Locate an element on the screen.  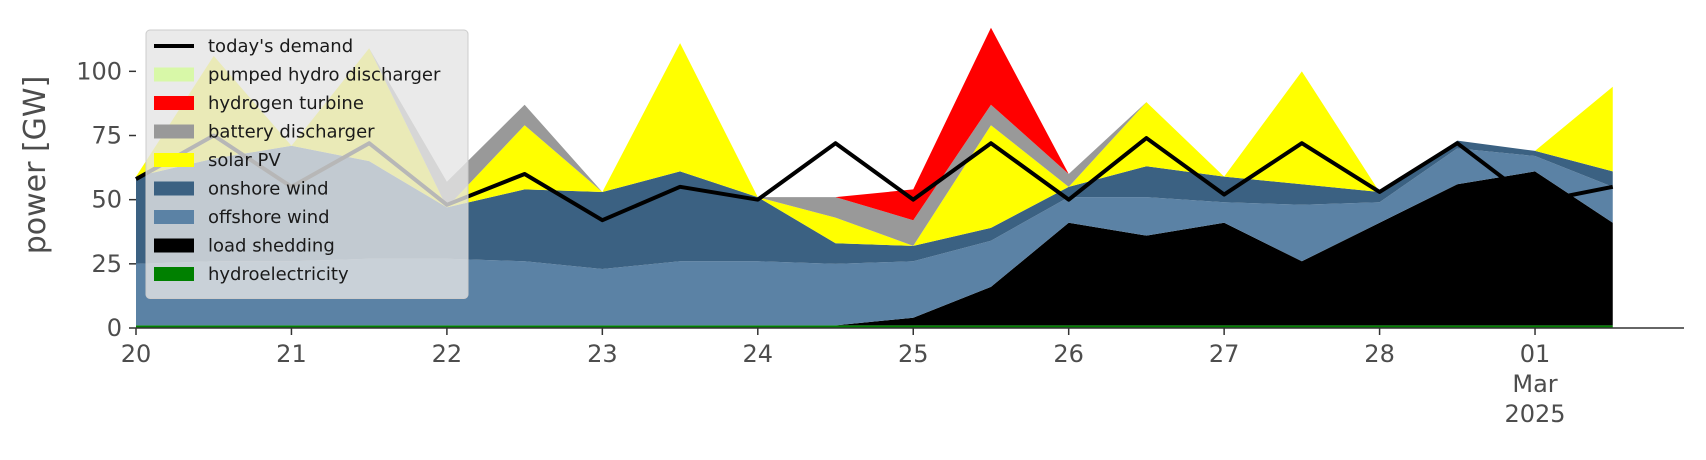
x-tick-label: 23 is located at coordinates (602, 354).